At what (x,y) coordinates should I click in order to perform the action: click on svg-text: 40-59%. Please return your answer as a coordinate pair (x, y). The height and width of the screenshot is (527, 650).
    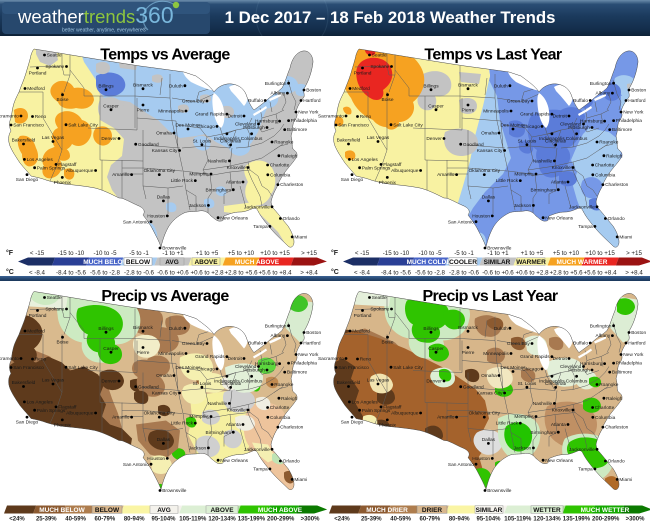
    Looking at the image, I should click on (400, 520).